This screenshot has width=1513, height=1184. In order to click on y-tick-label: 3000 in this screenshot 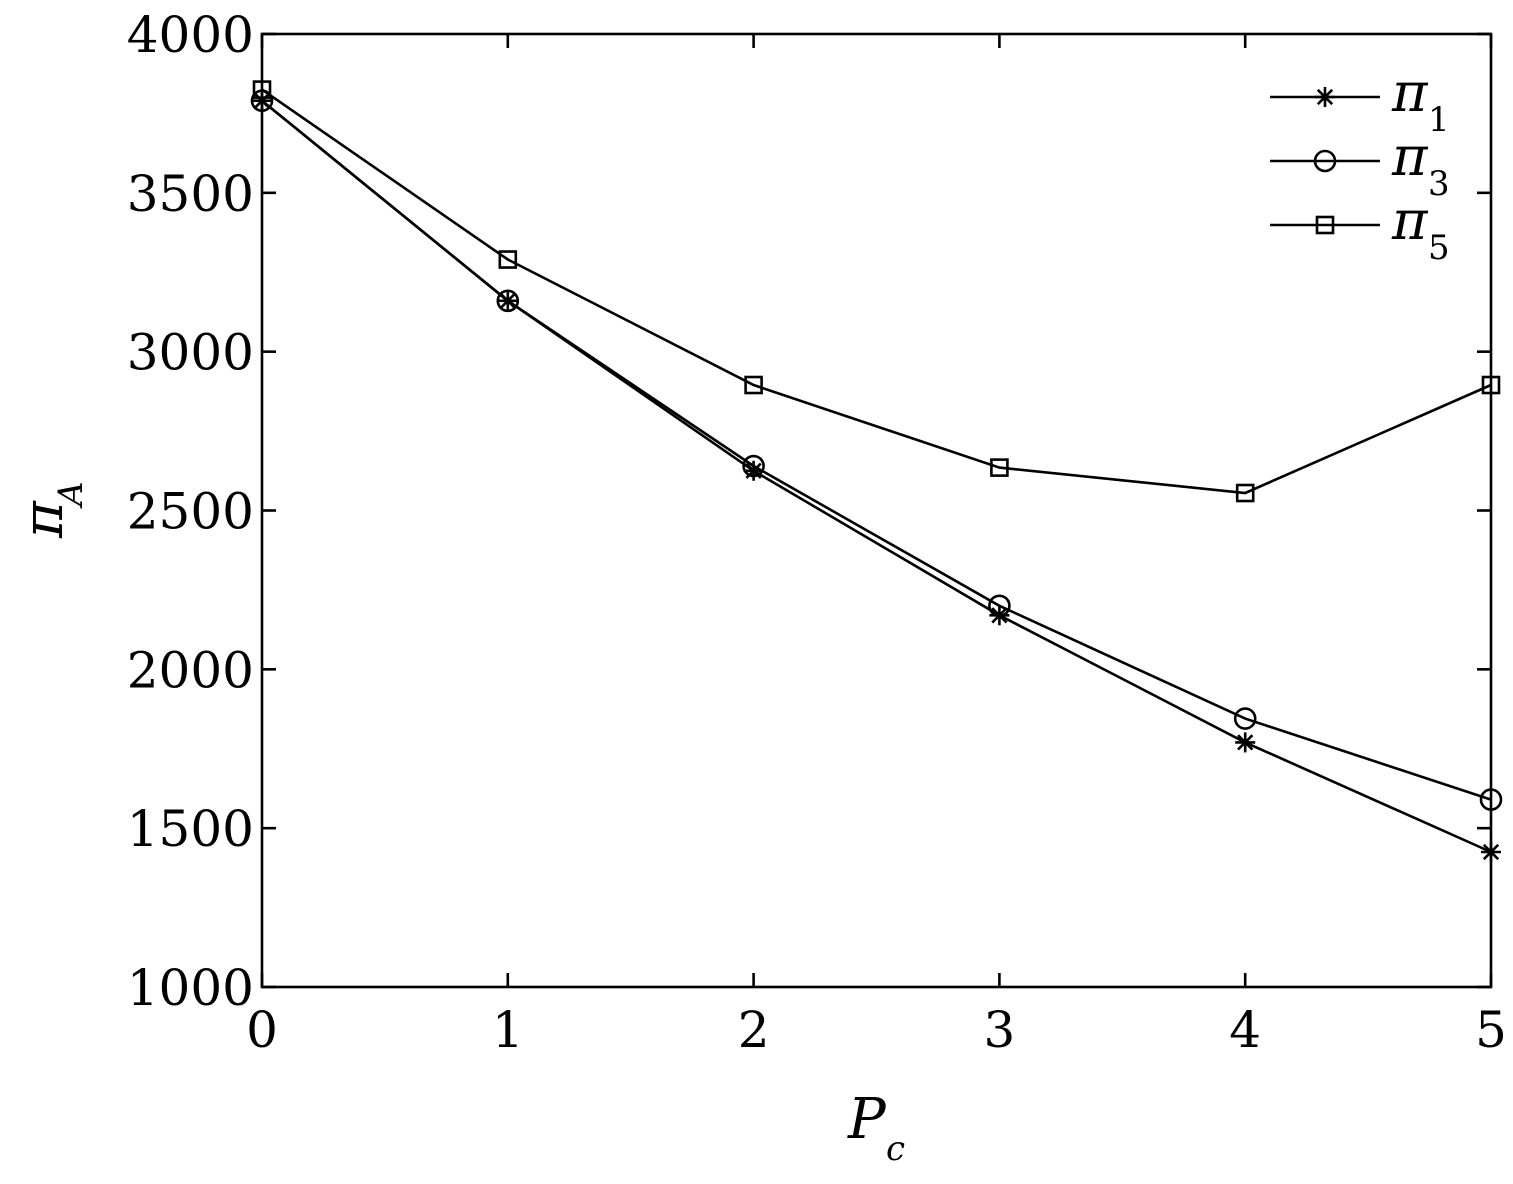, I will do `click(190, 353)`.